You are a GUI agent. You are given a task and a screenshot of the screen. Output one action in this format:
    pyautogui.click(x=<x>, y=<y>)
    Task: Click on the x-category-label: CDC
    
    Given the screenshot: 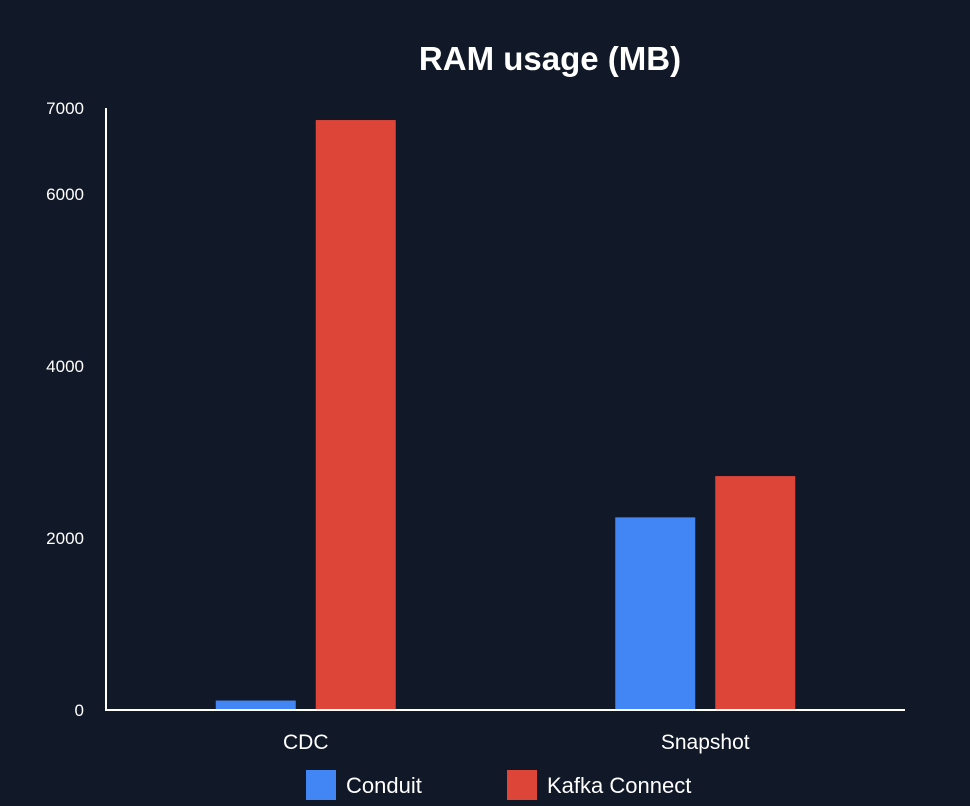 What is the action you would take?
    pyautogui.click(x=306, y=742)
    